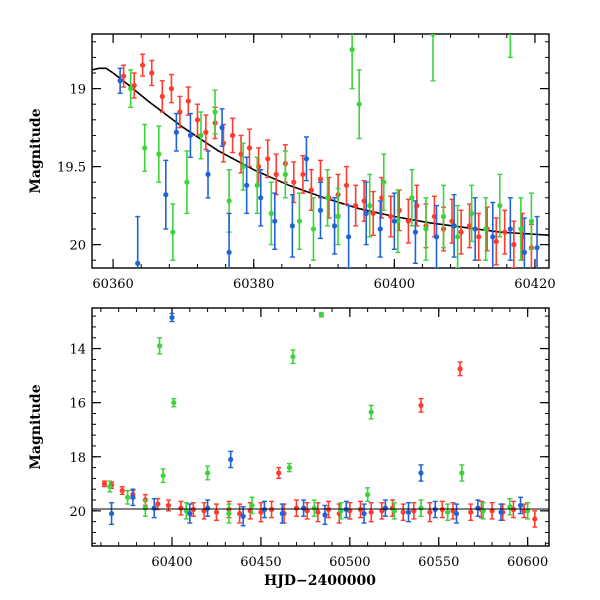  Describe the element at coordinates (527, 562) in the screenshot. I see `x-tick-label: 60600` at that location.